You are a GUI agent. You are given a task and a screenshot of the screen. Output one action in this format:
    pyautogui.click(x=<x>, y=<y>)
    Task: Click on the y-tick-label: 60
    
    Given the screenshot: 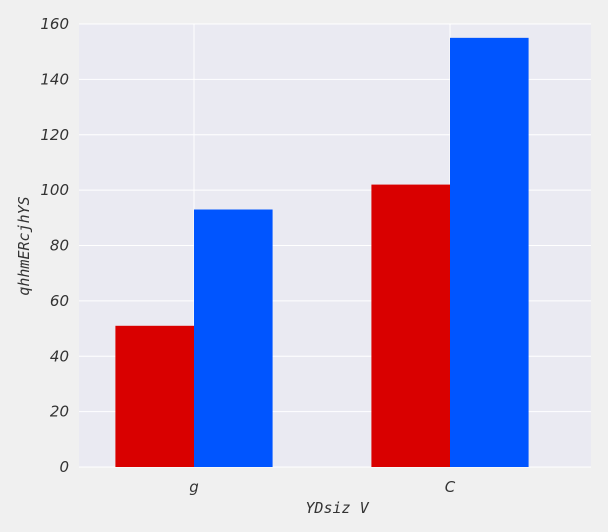 What is the action you would take?
    pyautogui.click(x=59, y=301)
    